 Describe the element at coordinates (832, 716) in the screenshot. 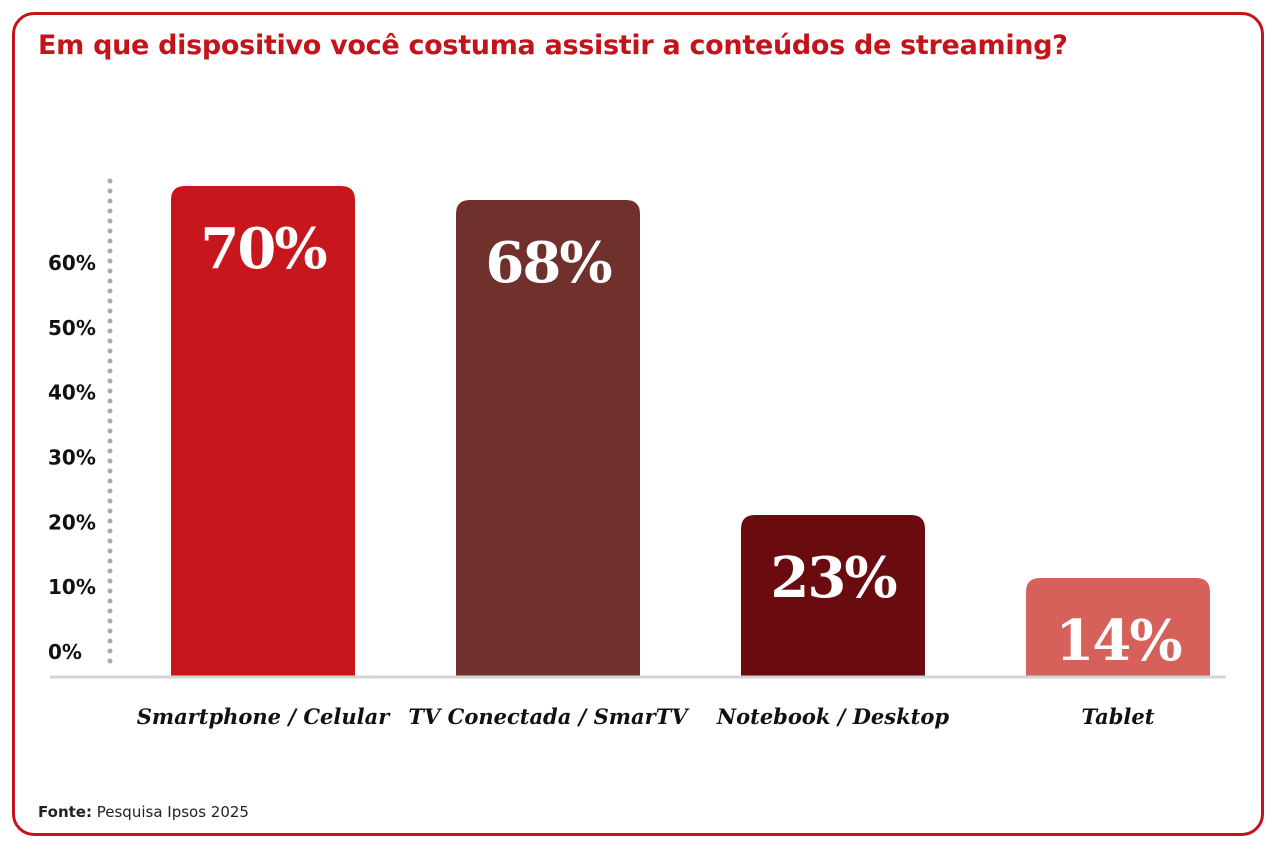

I see `x-tick-label: Notebook / Desktop` at that location.